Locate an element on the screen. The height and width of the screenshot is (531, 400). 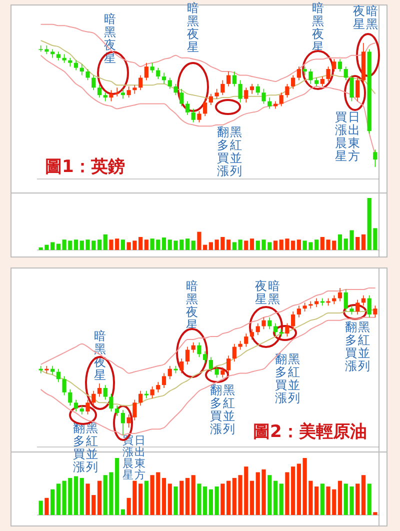
text: 暗黑夜星 is located at coordinates (365, 17).